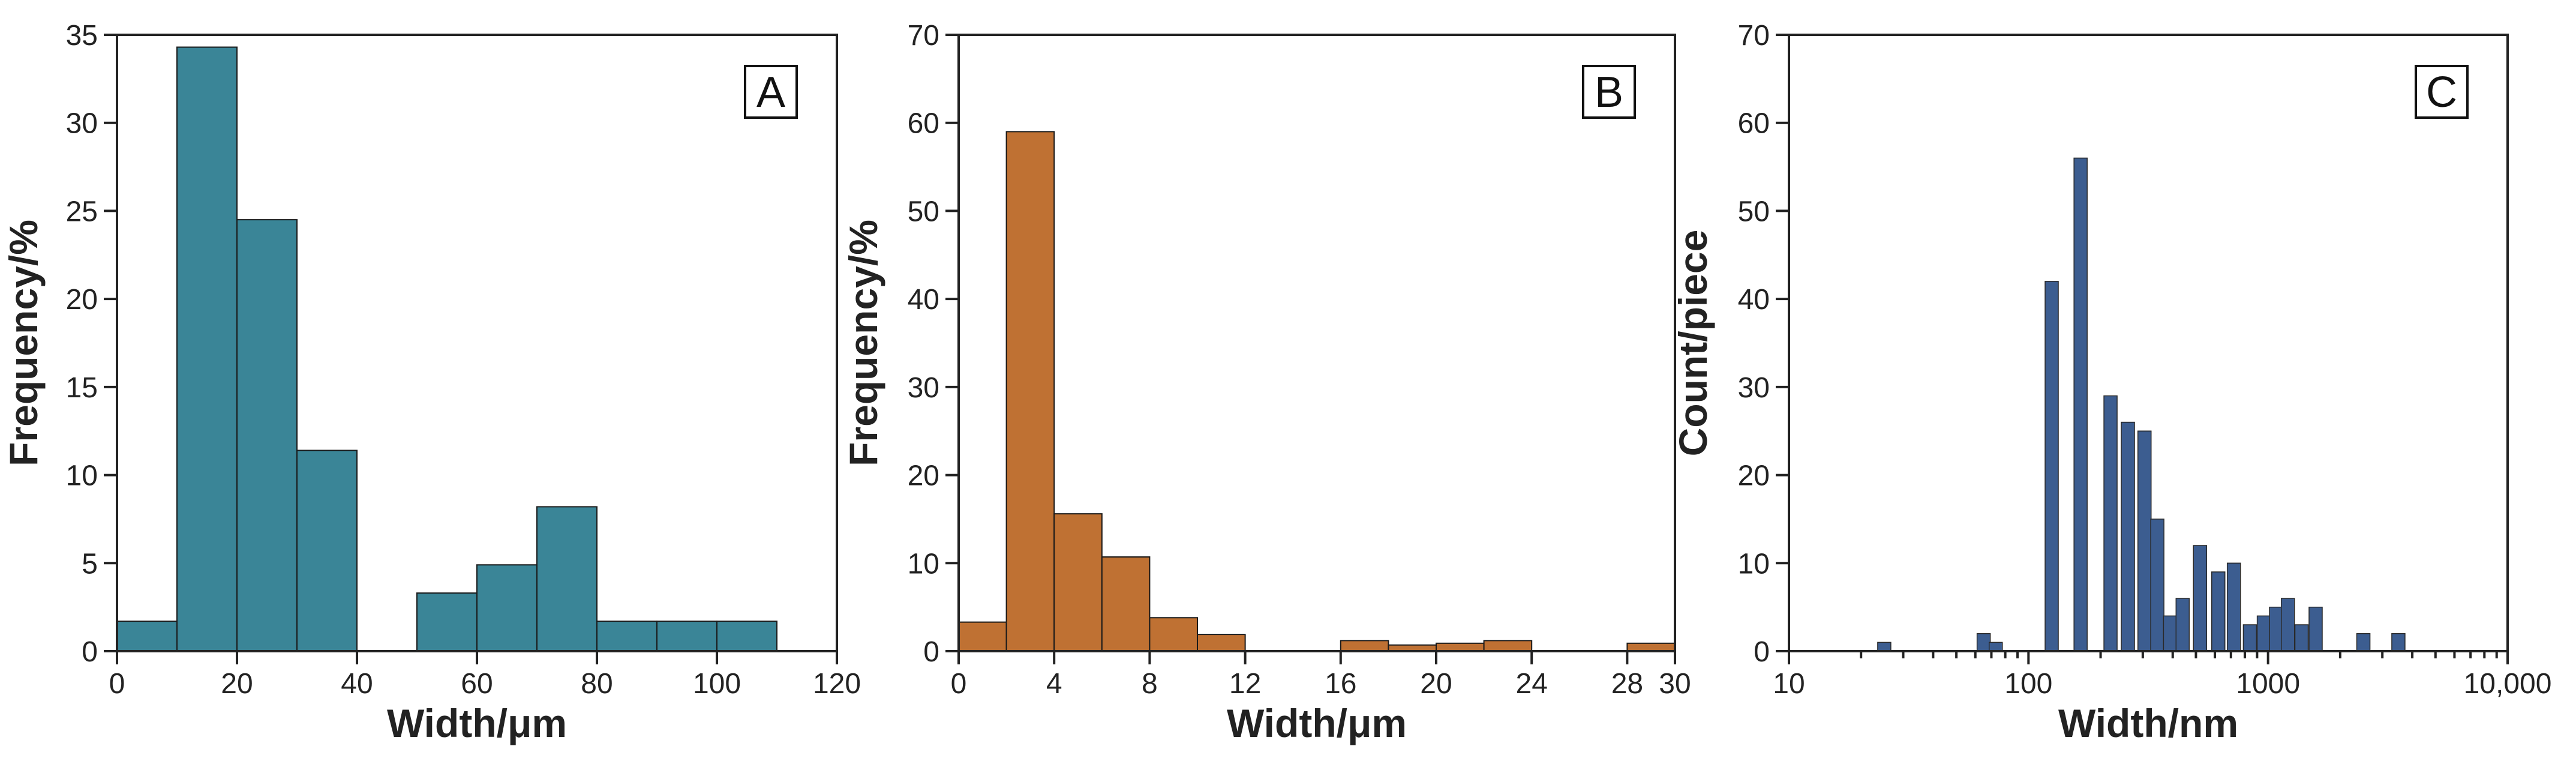  What do you see at coordinates (1532, 684) in the screenshot?
I see `x-tick-label: 24` at bounding box center [1532, 684].